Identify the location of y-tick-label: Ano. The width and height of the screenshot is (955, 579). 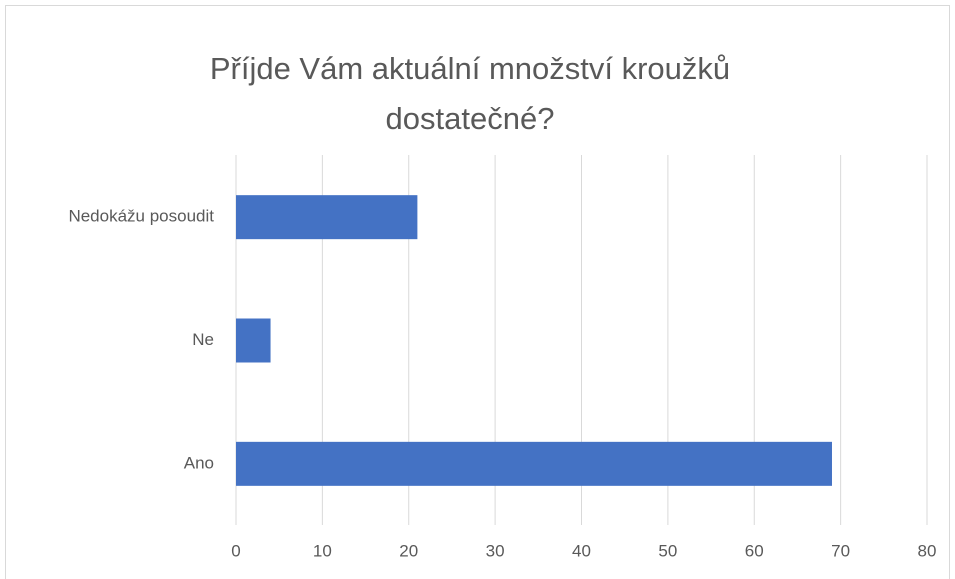
(199, 462).